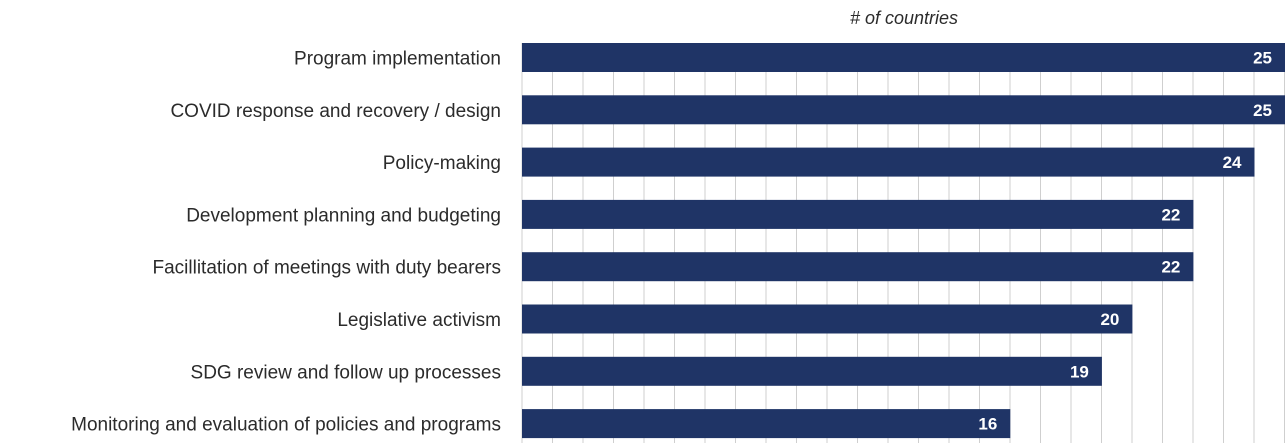 The image size is (1286, 443). Describe the element at coordinates (1109, 319) in the screenshot. I see `bar-value-label: 20` at that location.